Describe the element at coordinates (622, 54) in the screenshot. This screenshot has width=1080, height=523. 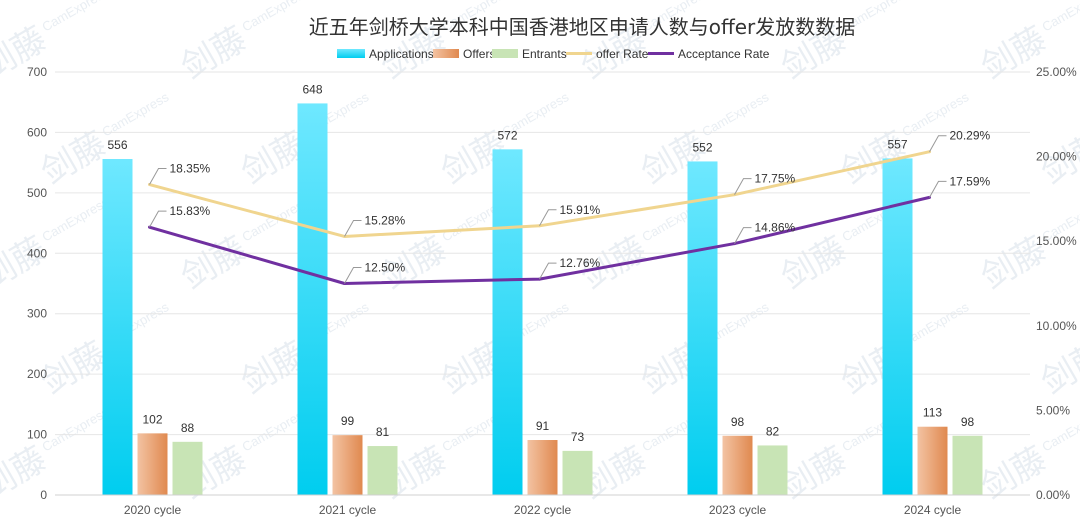
I see `legend-label: offer Rate` at that location.